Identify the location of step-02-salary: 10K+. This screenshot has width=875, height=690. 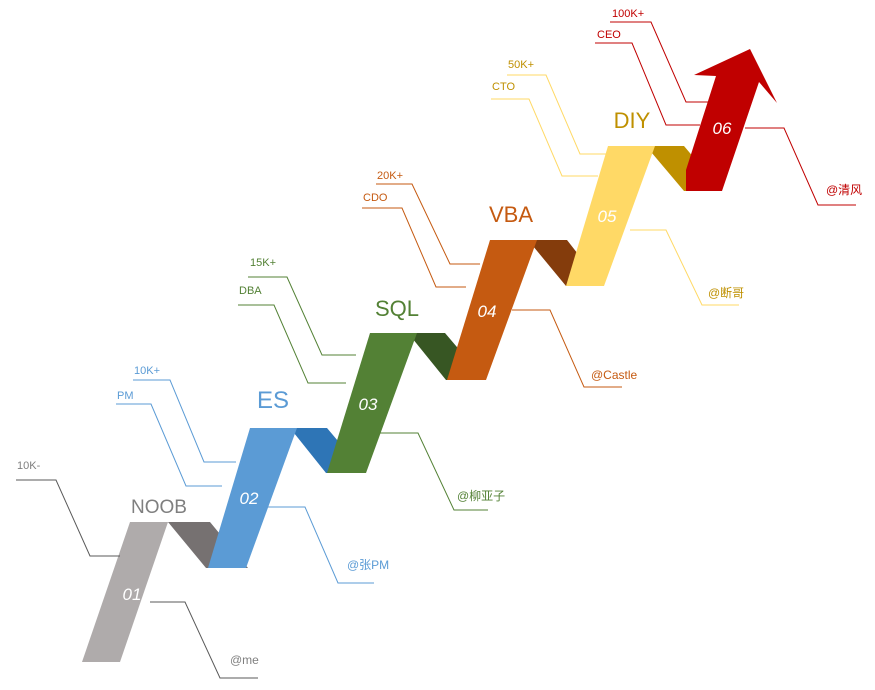
(147, 371).